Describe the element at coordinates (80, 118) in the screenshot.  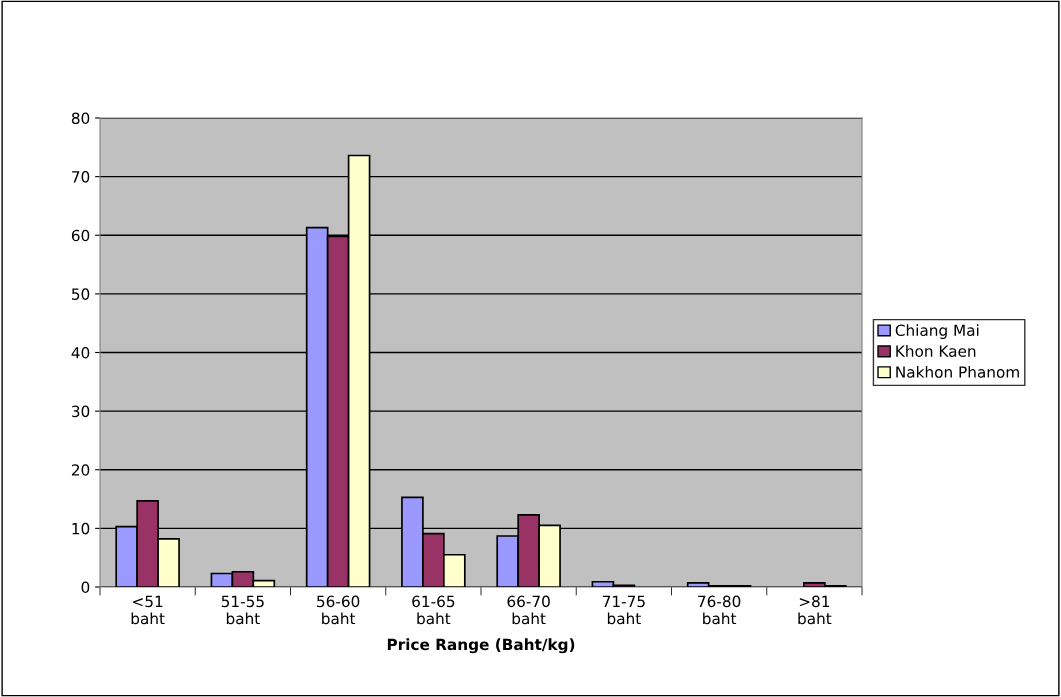
I see `y-tick-label: 80` at that location.